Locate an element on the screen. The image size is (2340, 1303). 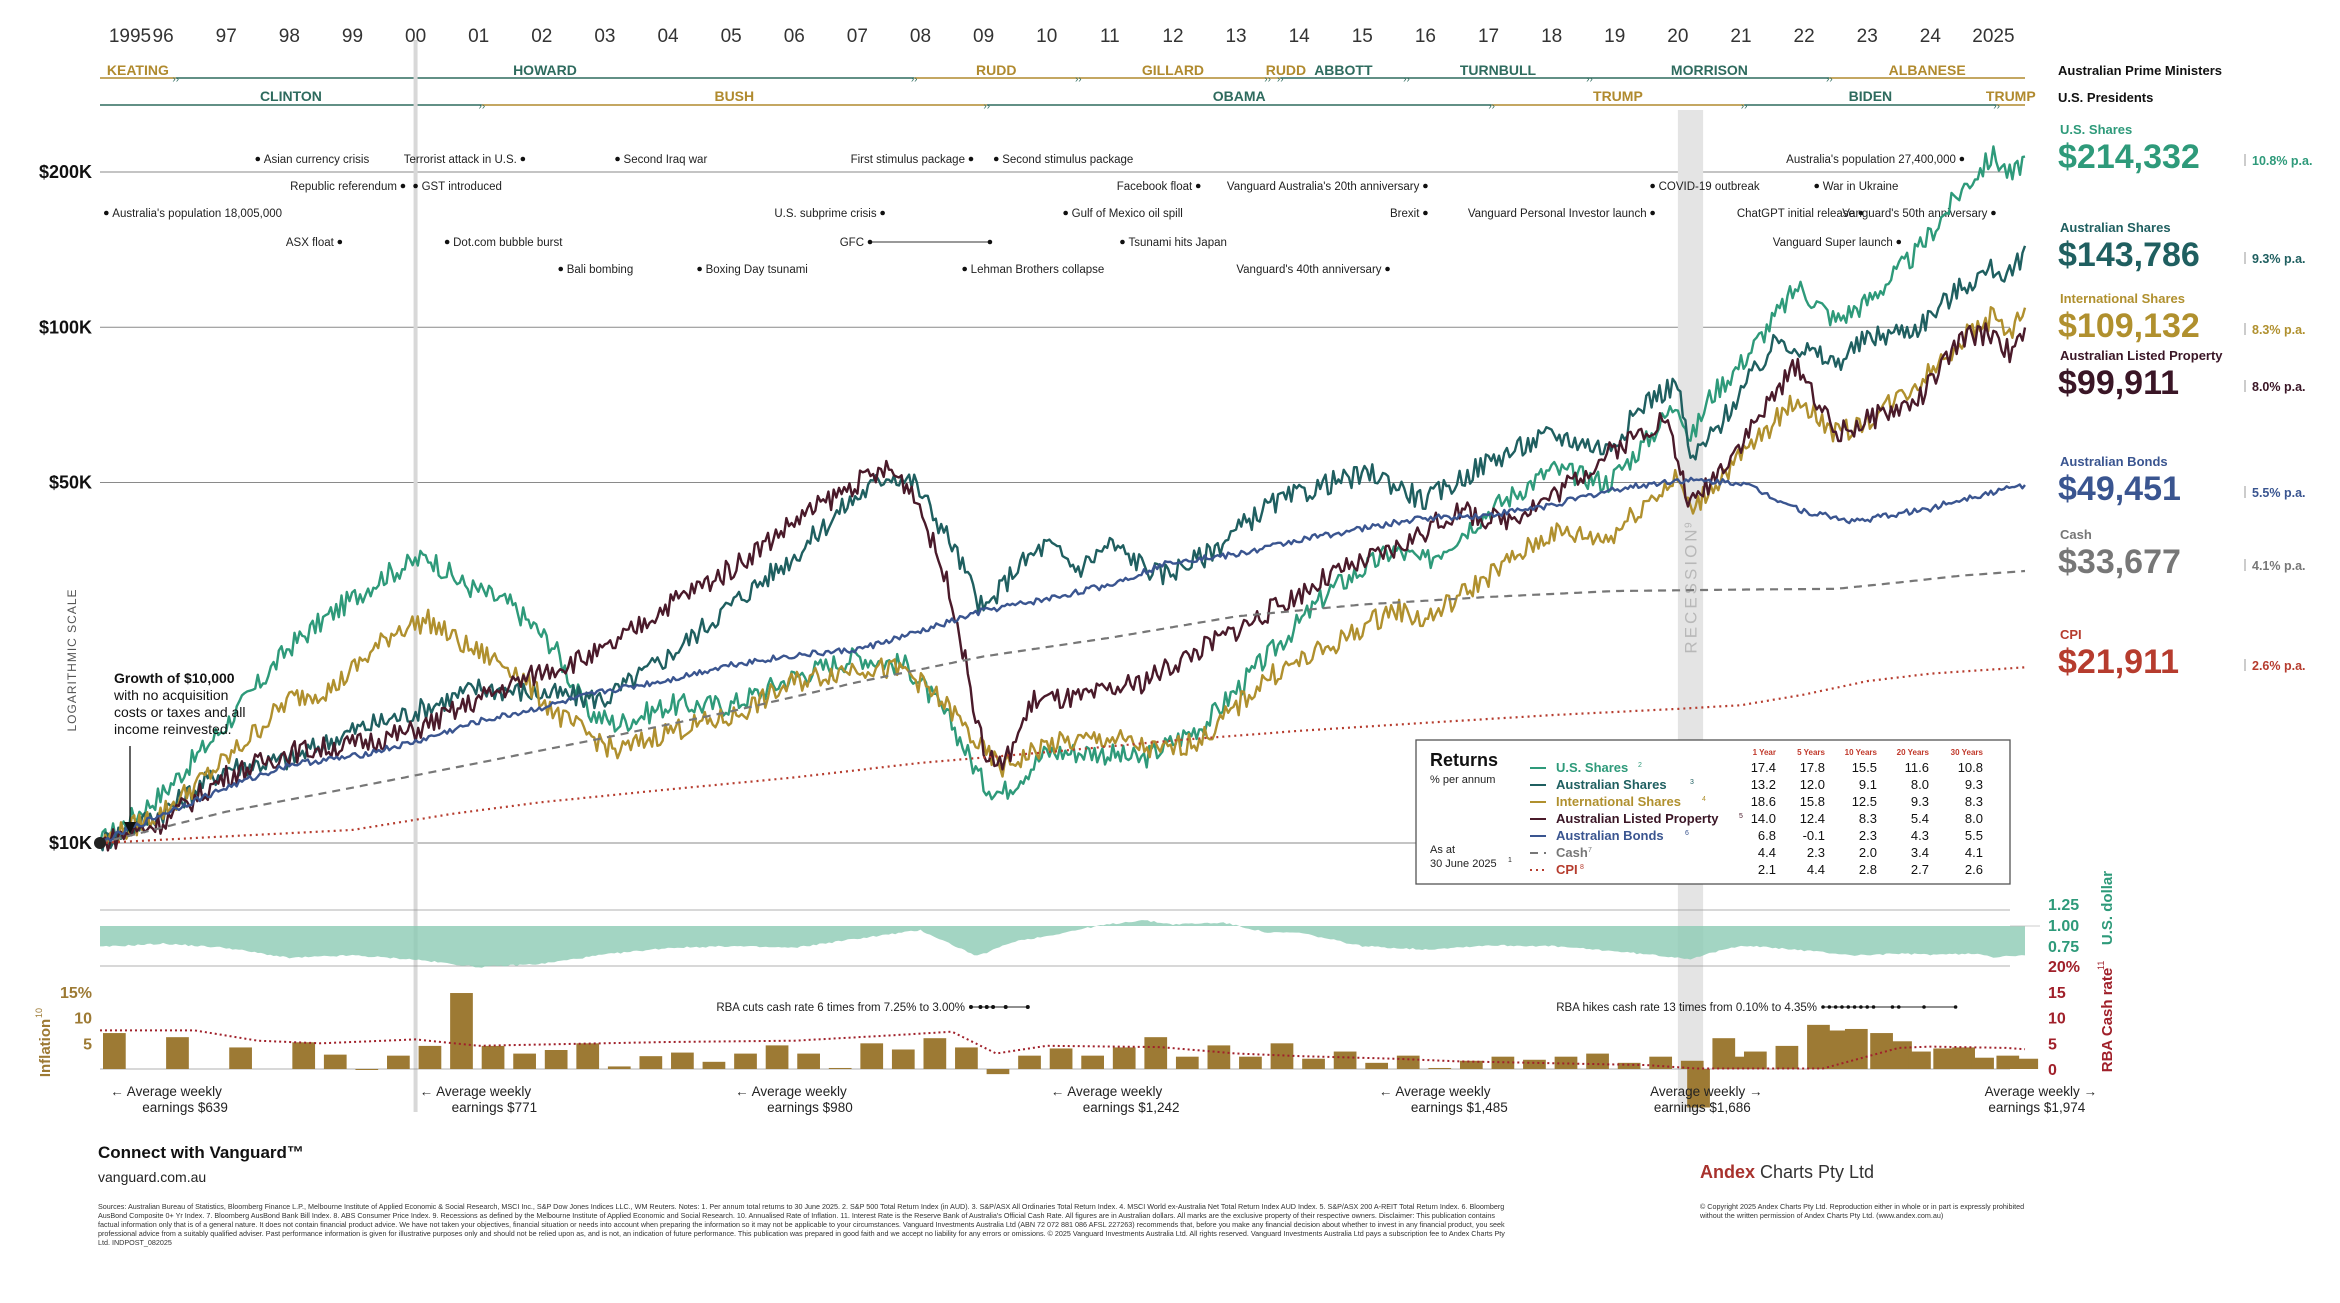
legend-pa-aus: 9.3% p.a. is located at coordinates (2279, 259).